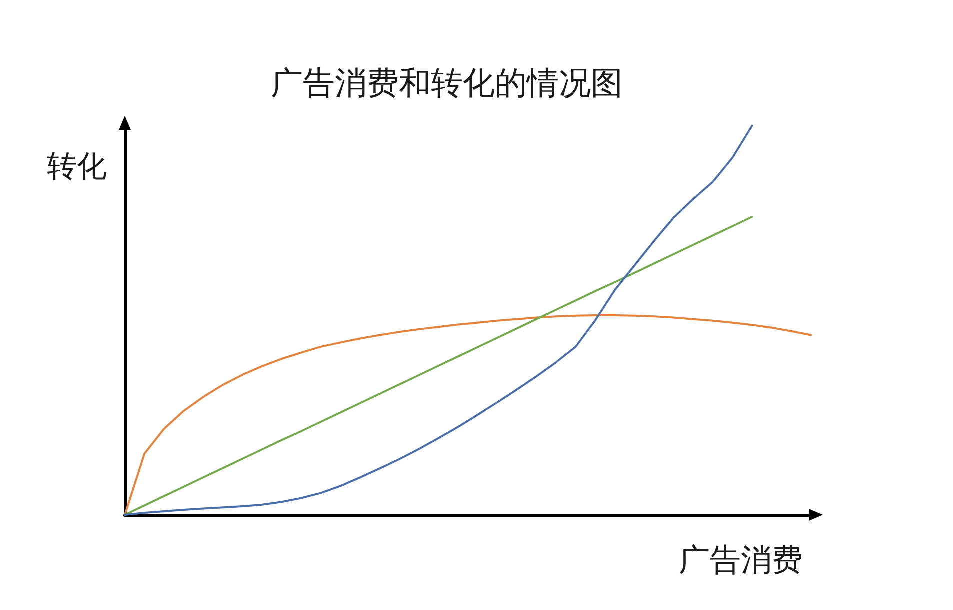  I want to click on chart-title: 广告消费和转化的情况图, so click(447, 83).